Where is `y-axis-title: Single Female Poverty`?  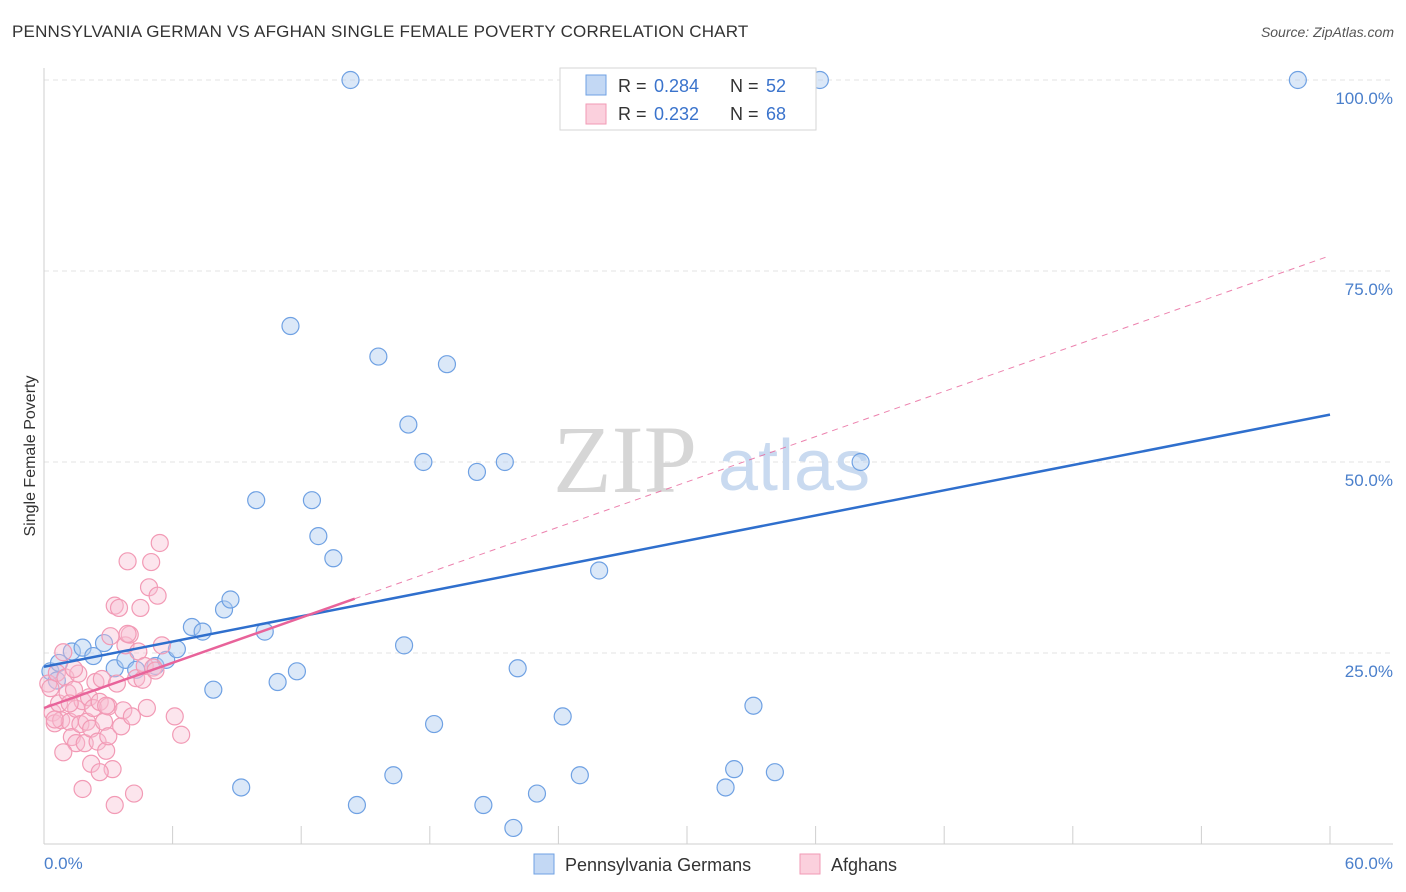 y-axis-title: Single Female Poverty is located at coordinates (30, 456).